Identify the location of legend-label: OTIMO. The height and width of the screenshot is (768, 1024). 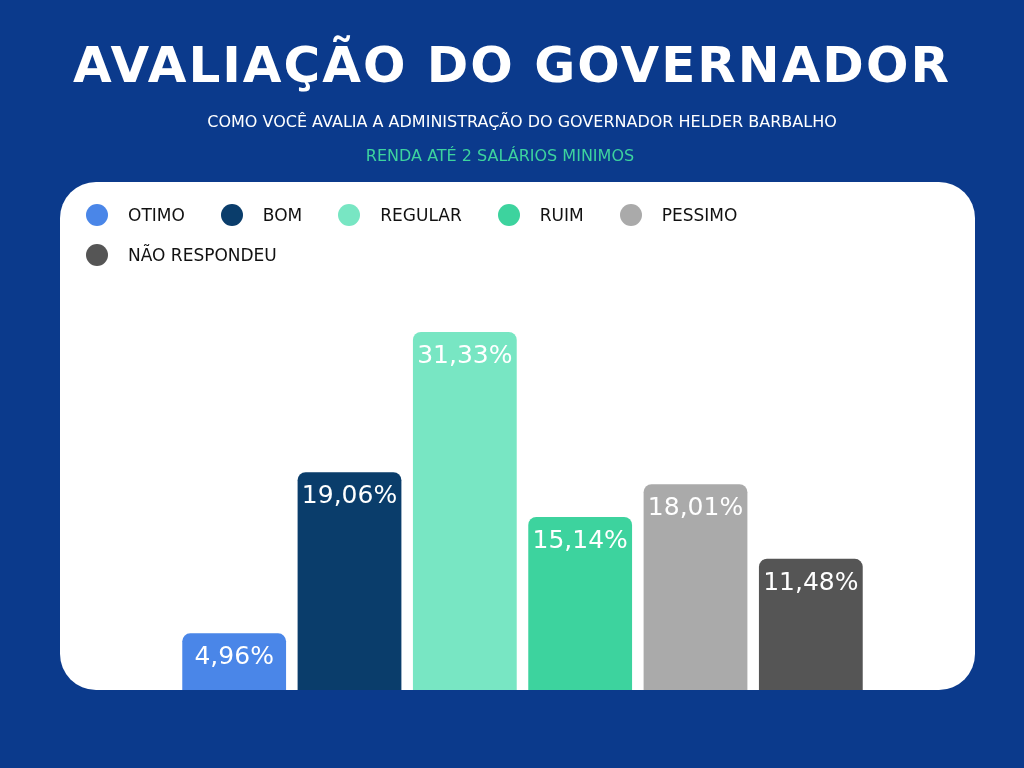
(156, 215).